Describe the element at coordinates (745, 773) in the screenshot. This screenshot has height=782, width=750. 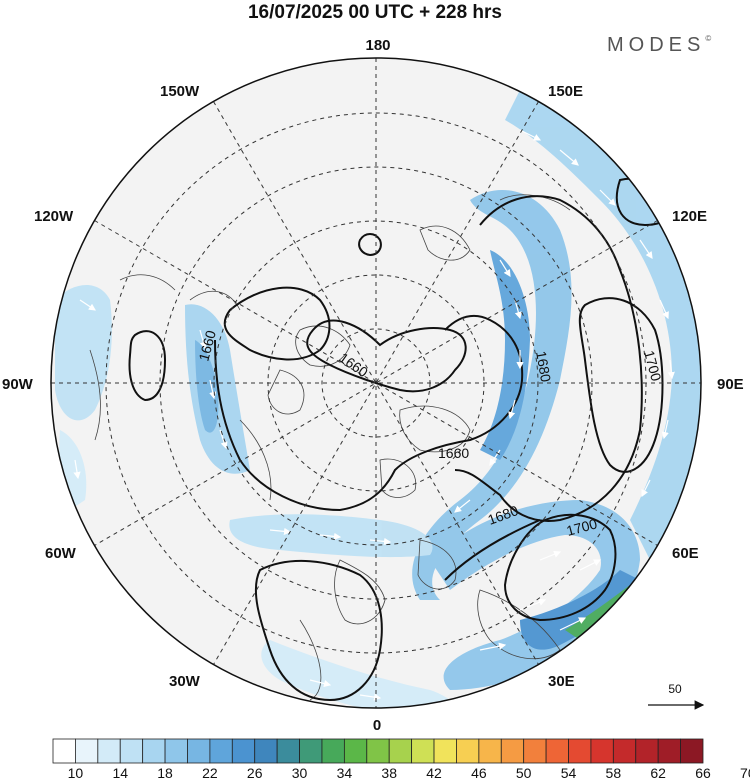
I see `colorbar-tick-label: 70` at that location.